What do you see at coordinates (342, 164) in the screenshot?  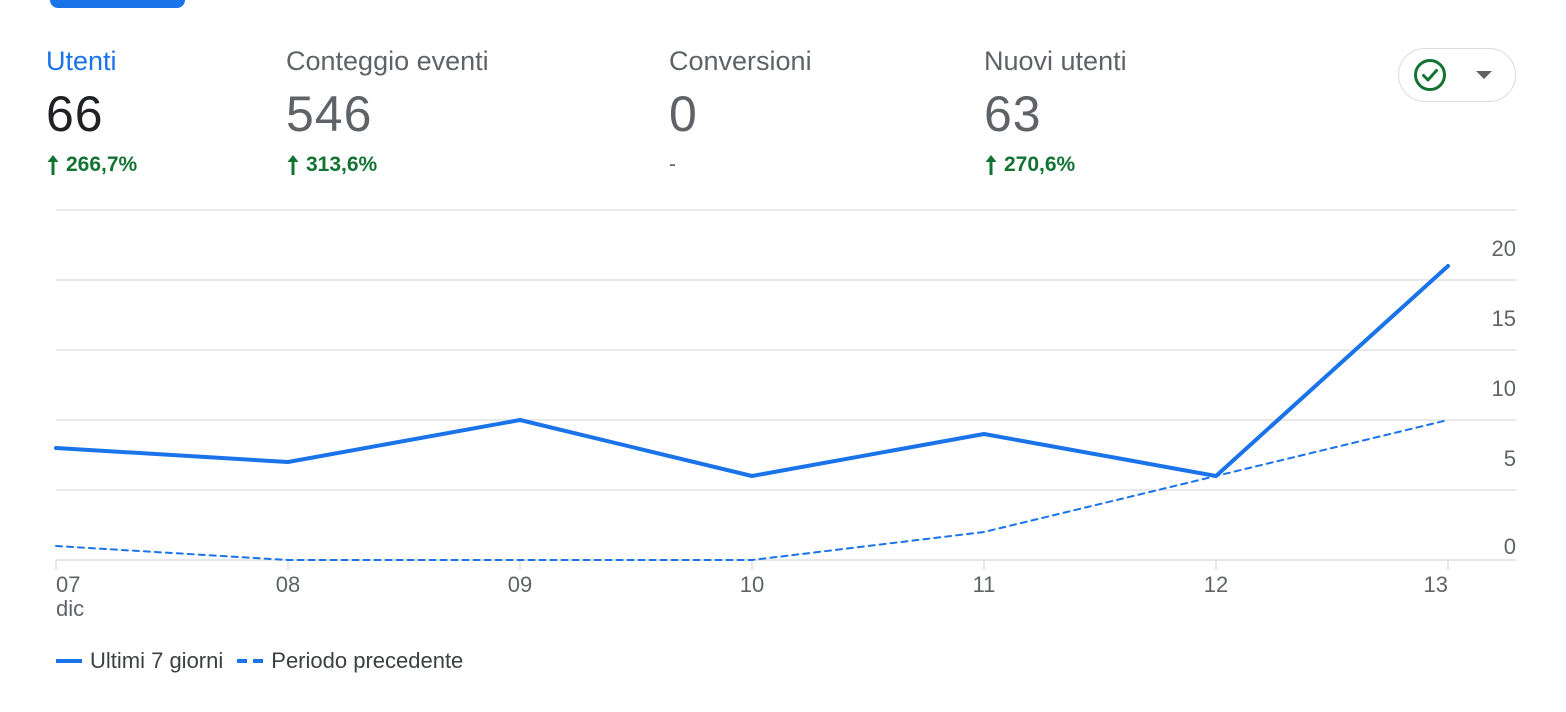 I see `metric-change-value: 313,6%` at bounding box center [342, 164].